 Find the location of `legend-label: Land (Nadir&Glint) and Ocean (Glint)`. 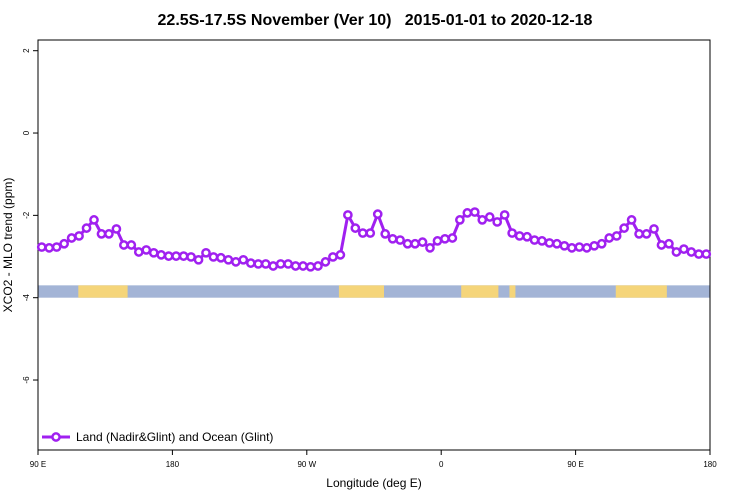

legend-label: Land (Nadir&Glint) and Ocean (Glint) is located at coordinates (174, 437).